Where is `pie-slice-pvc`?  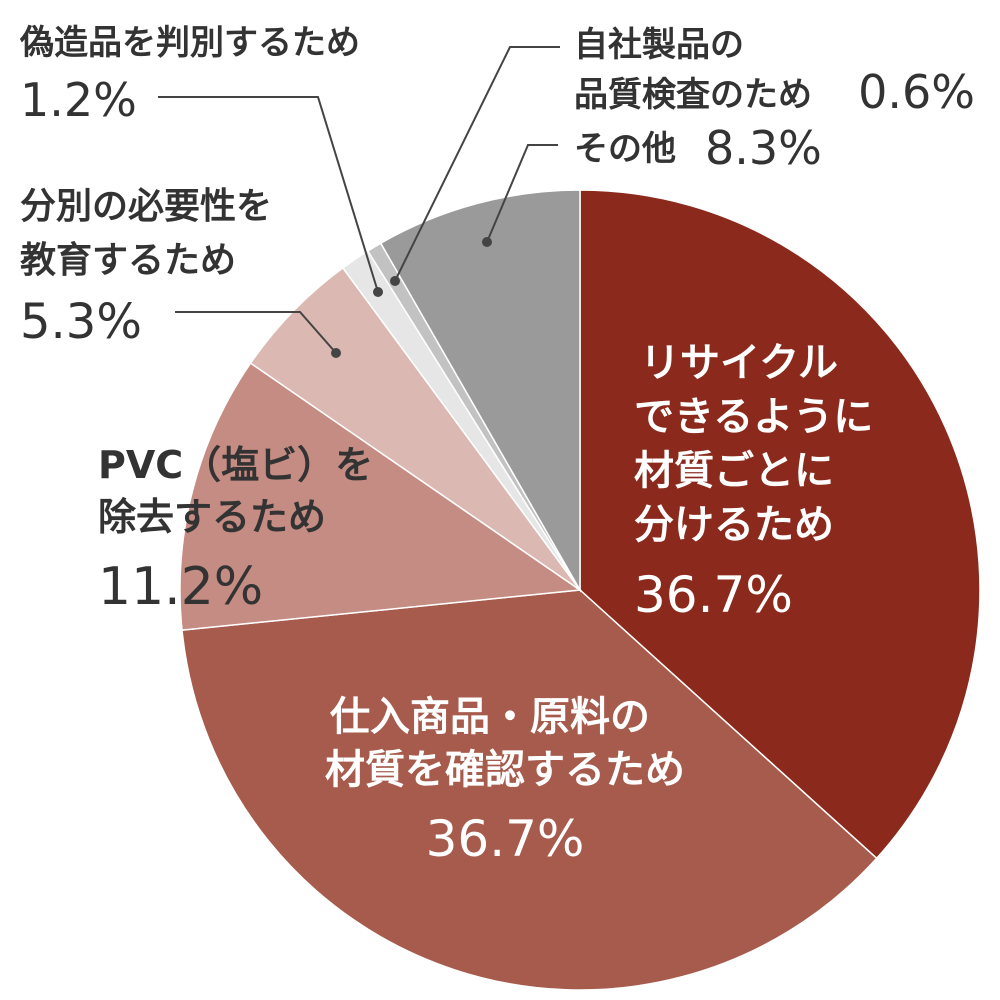 pie-slice-pvc is located at coordinates (381, 496).